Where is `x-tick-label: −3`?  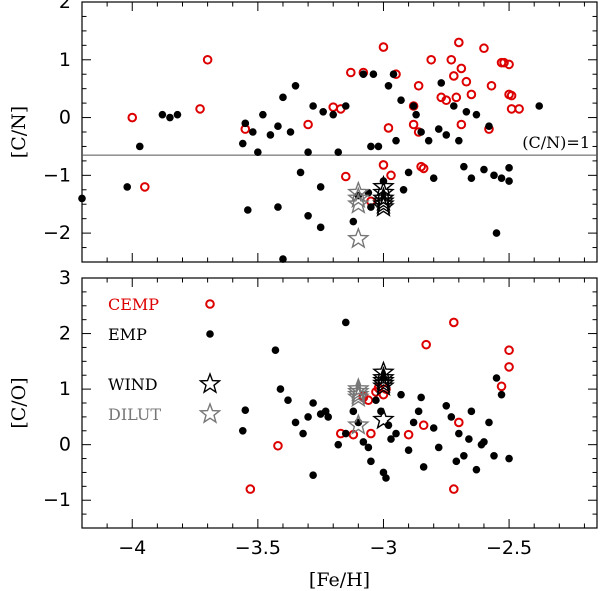 x-tick-label: −3 is located at coordinates (383, 548).